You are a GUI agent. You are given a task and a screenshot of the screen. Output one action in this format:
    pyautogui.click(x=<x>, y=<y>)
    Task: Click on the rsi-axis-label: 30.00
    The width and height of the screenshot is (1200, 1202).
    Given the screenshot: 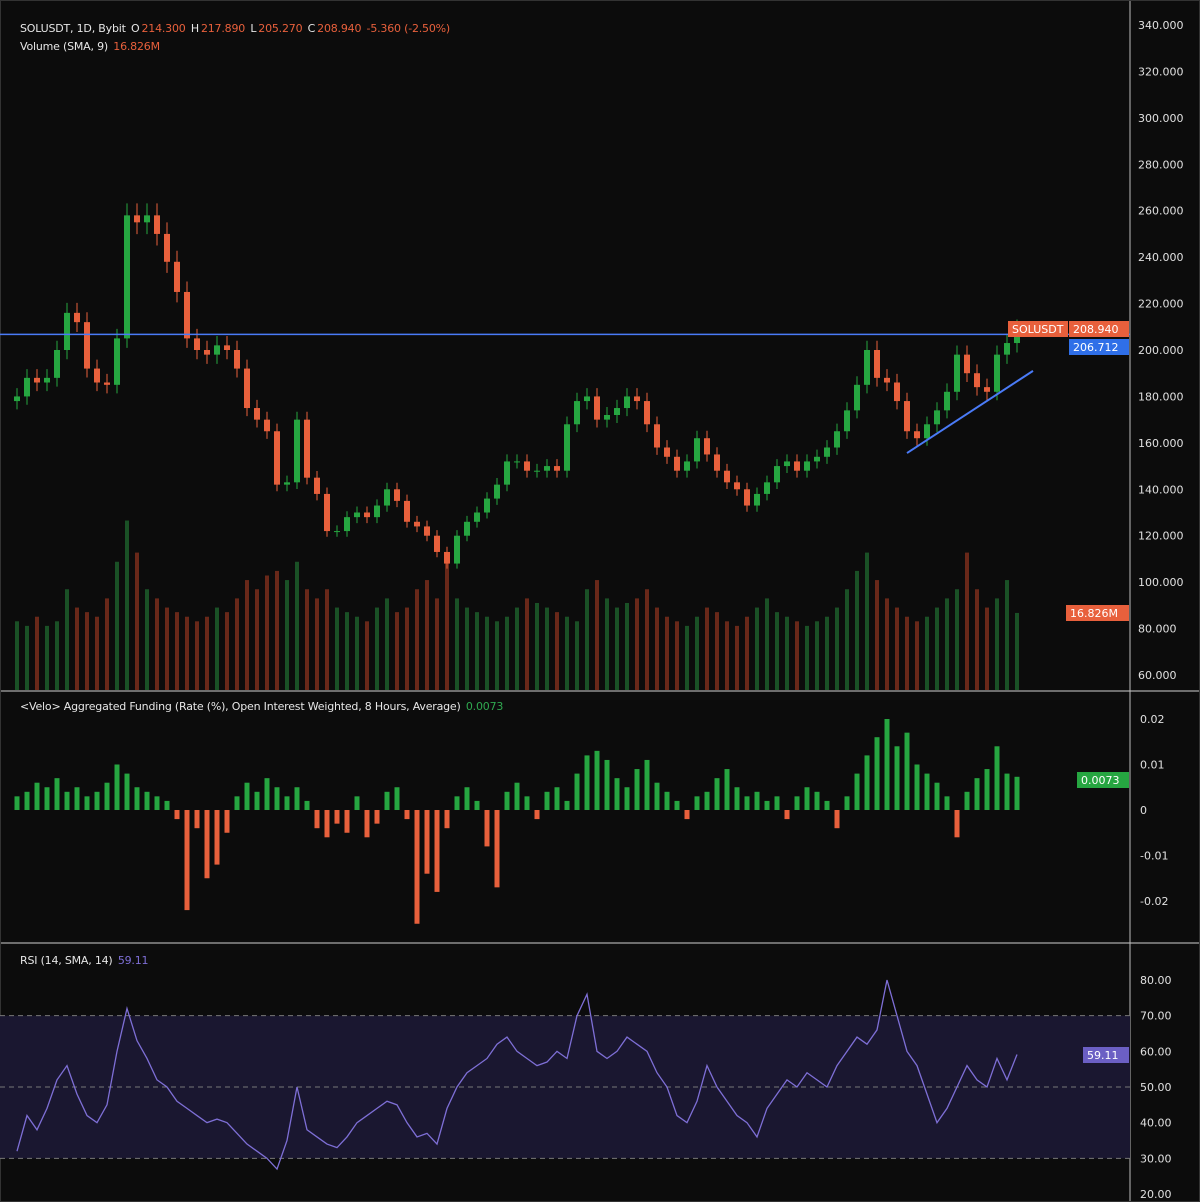 What is the action you would take?
    pyautogui.click(x=1156, y=1158)
    